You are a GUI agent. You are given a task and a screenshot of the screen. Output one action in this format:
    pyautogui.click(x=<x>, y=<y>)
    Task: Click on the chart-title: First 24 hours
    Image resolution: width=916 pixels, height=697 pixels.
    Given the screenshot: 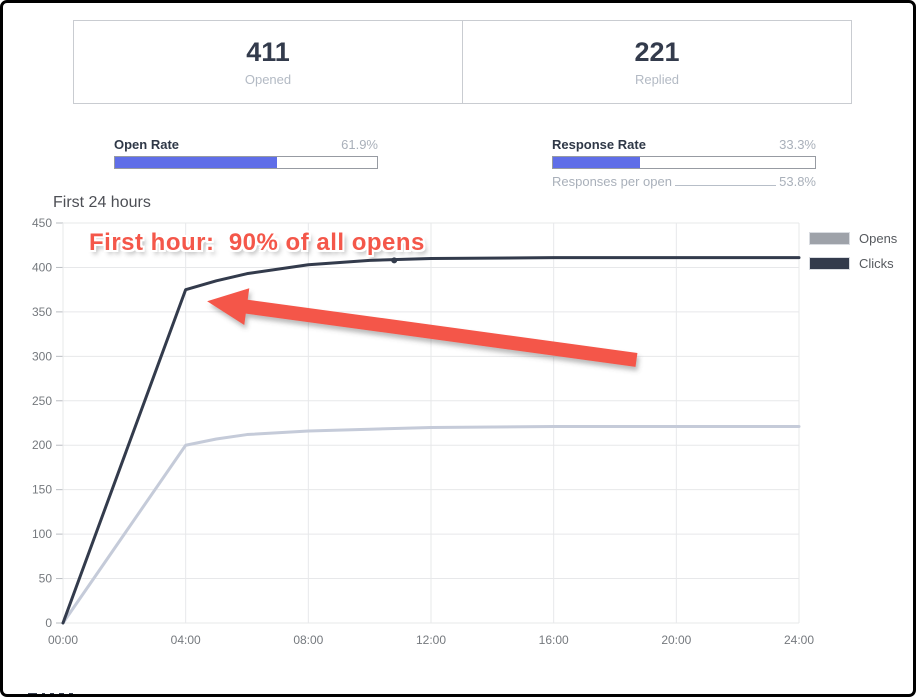 What is the action you would take?
    pyautogui.click(x=102, y=202)
    